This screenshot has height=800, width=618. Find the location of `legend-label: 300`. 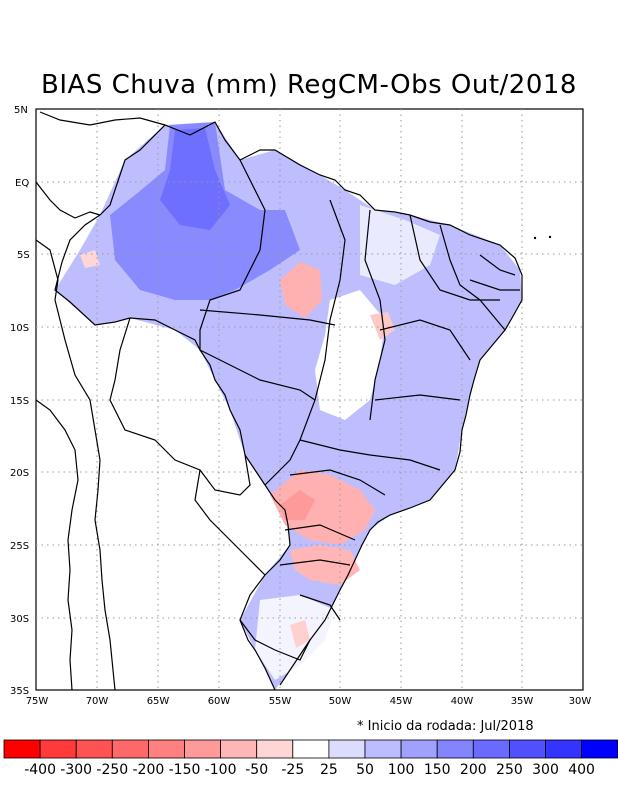

legend-label: 300 is located at coordinates (545, 770).